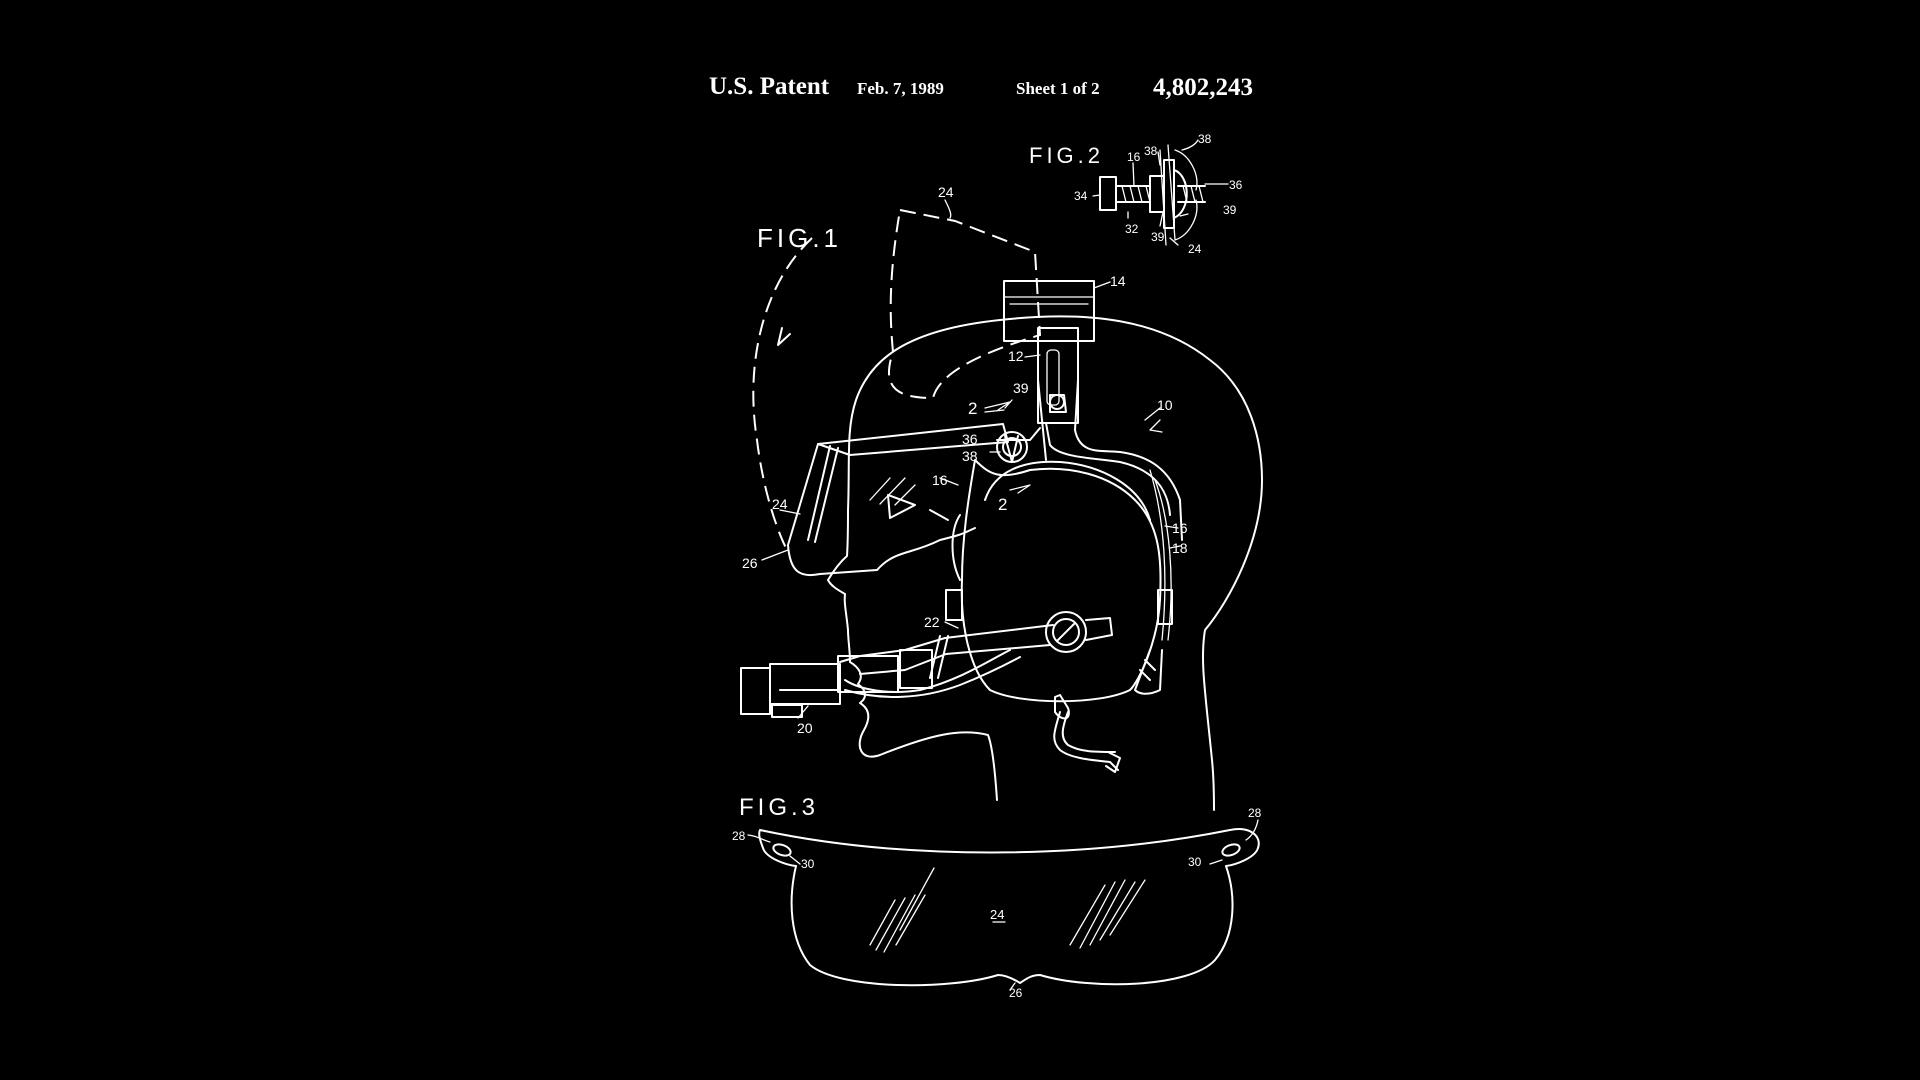 This screenshot has width=1920, height=1080. Describe the element at coordinates (1132, 229) in the screenshot. I see `fig2-ref-32: 32` at that location.